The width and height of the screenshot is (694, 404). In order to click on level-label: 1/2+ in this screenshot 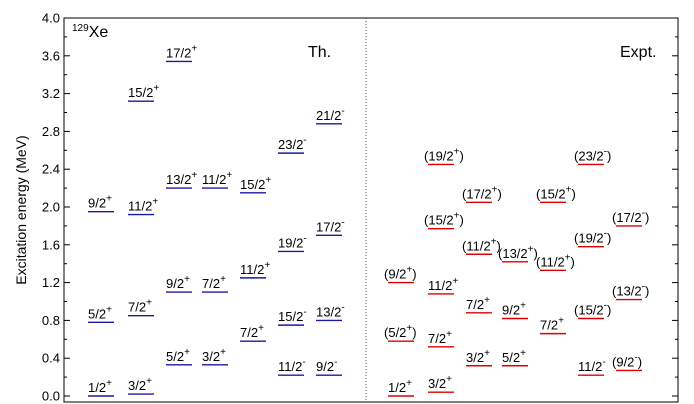, I will do `click(400, 386)`.